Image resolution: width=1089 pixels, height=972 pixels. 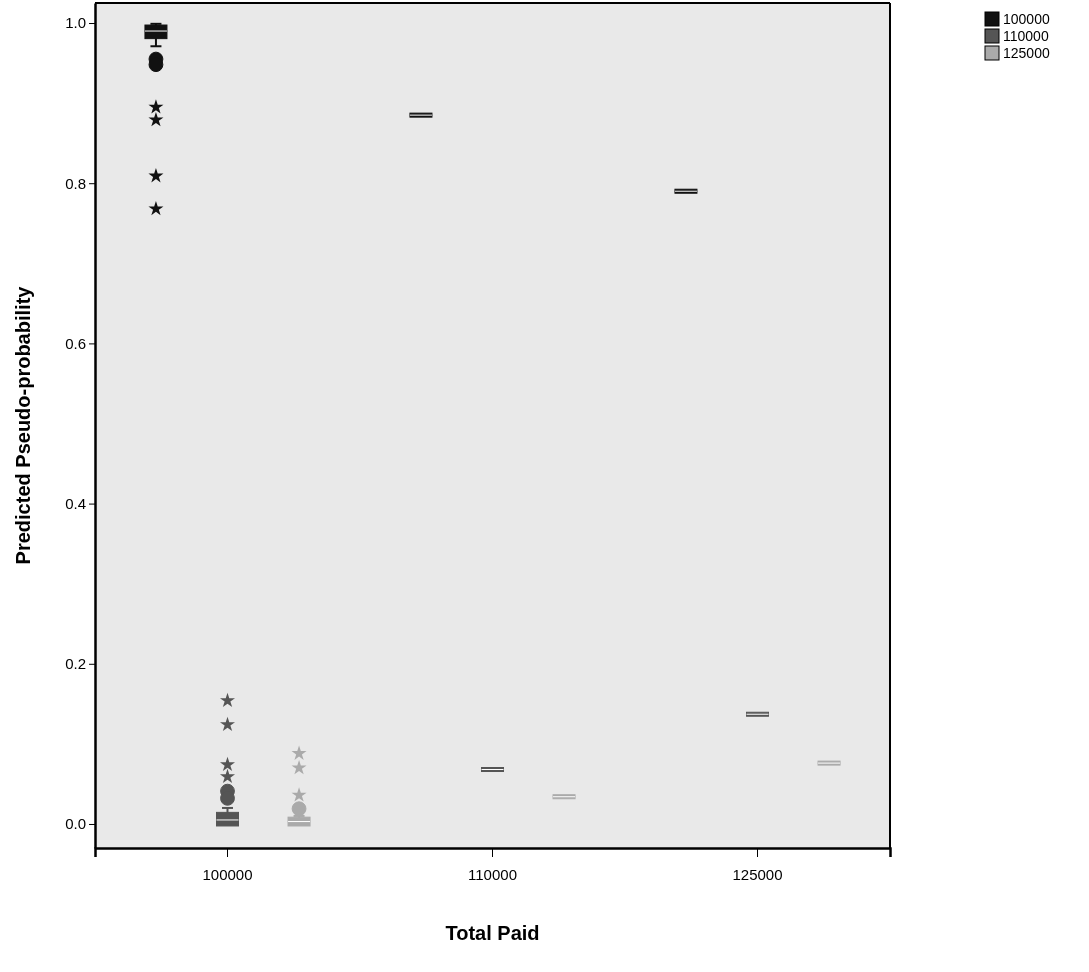 I want to click on y-tick-label: 1.0, so click(x=75, y=23).